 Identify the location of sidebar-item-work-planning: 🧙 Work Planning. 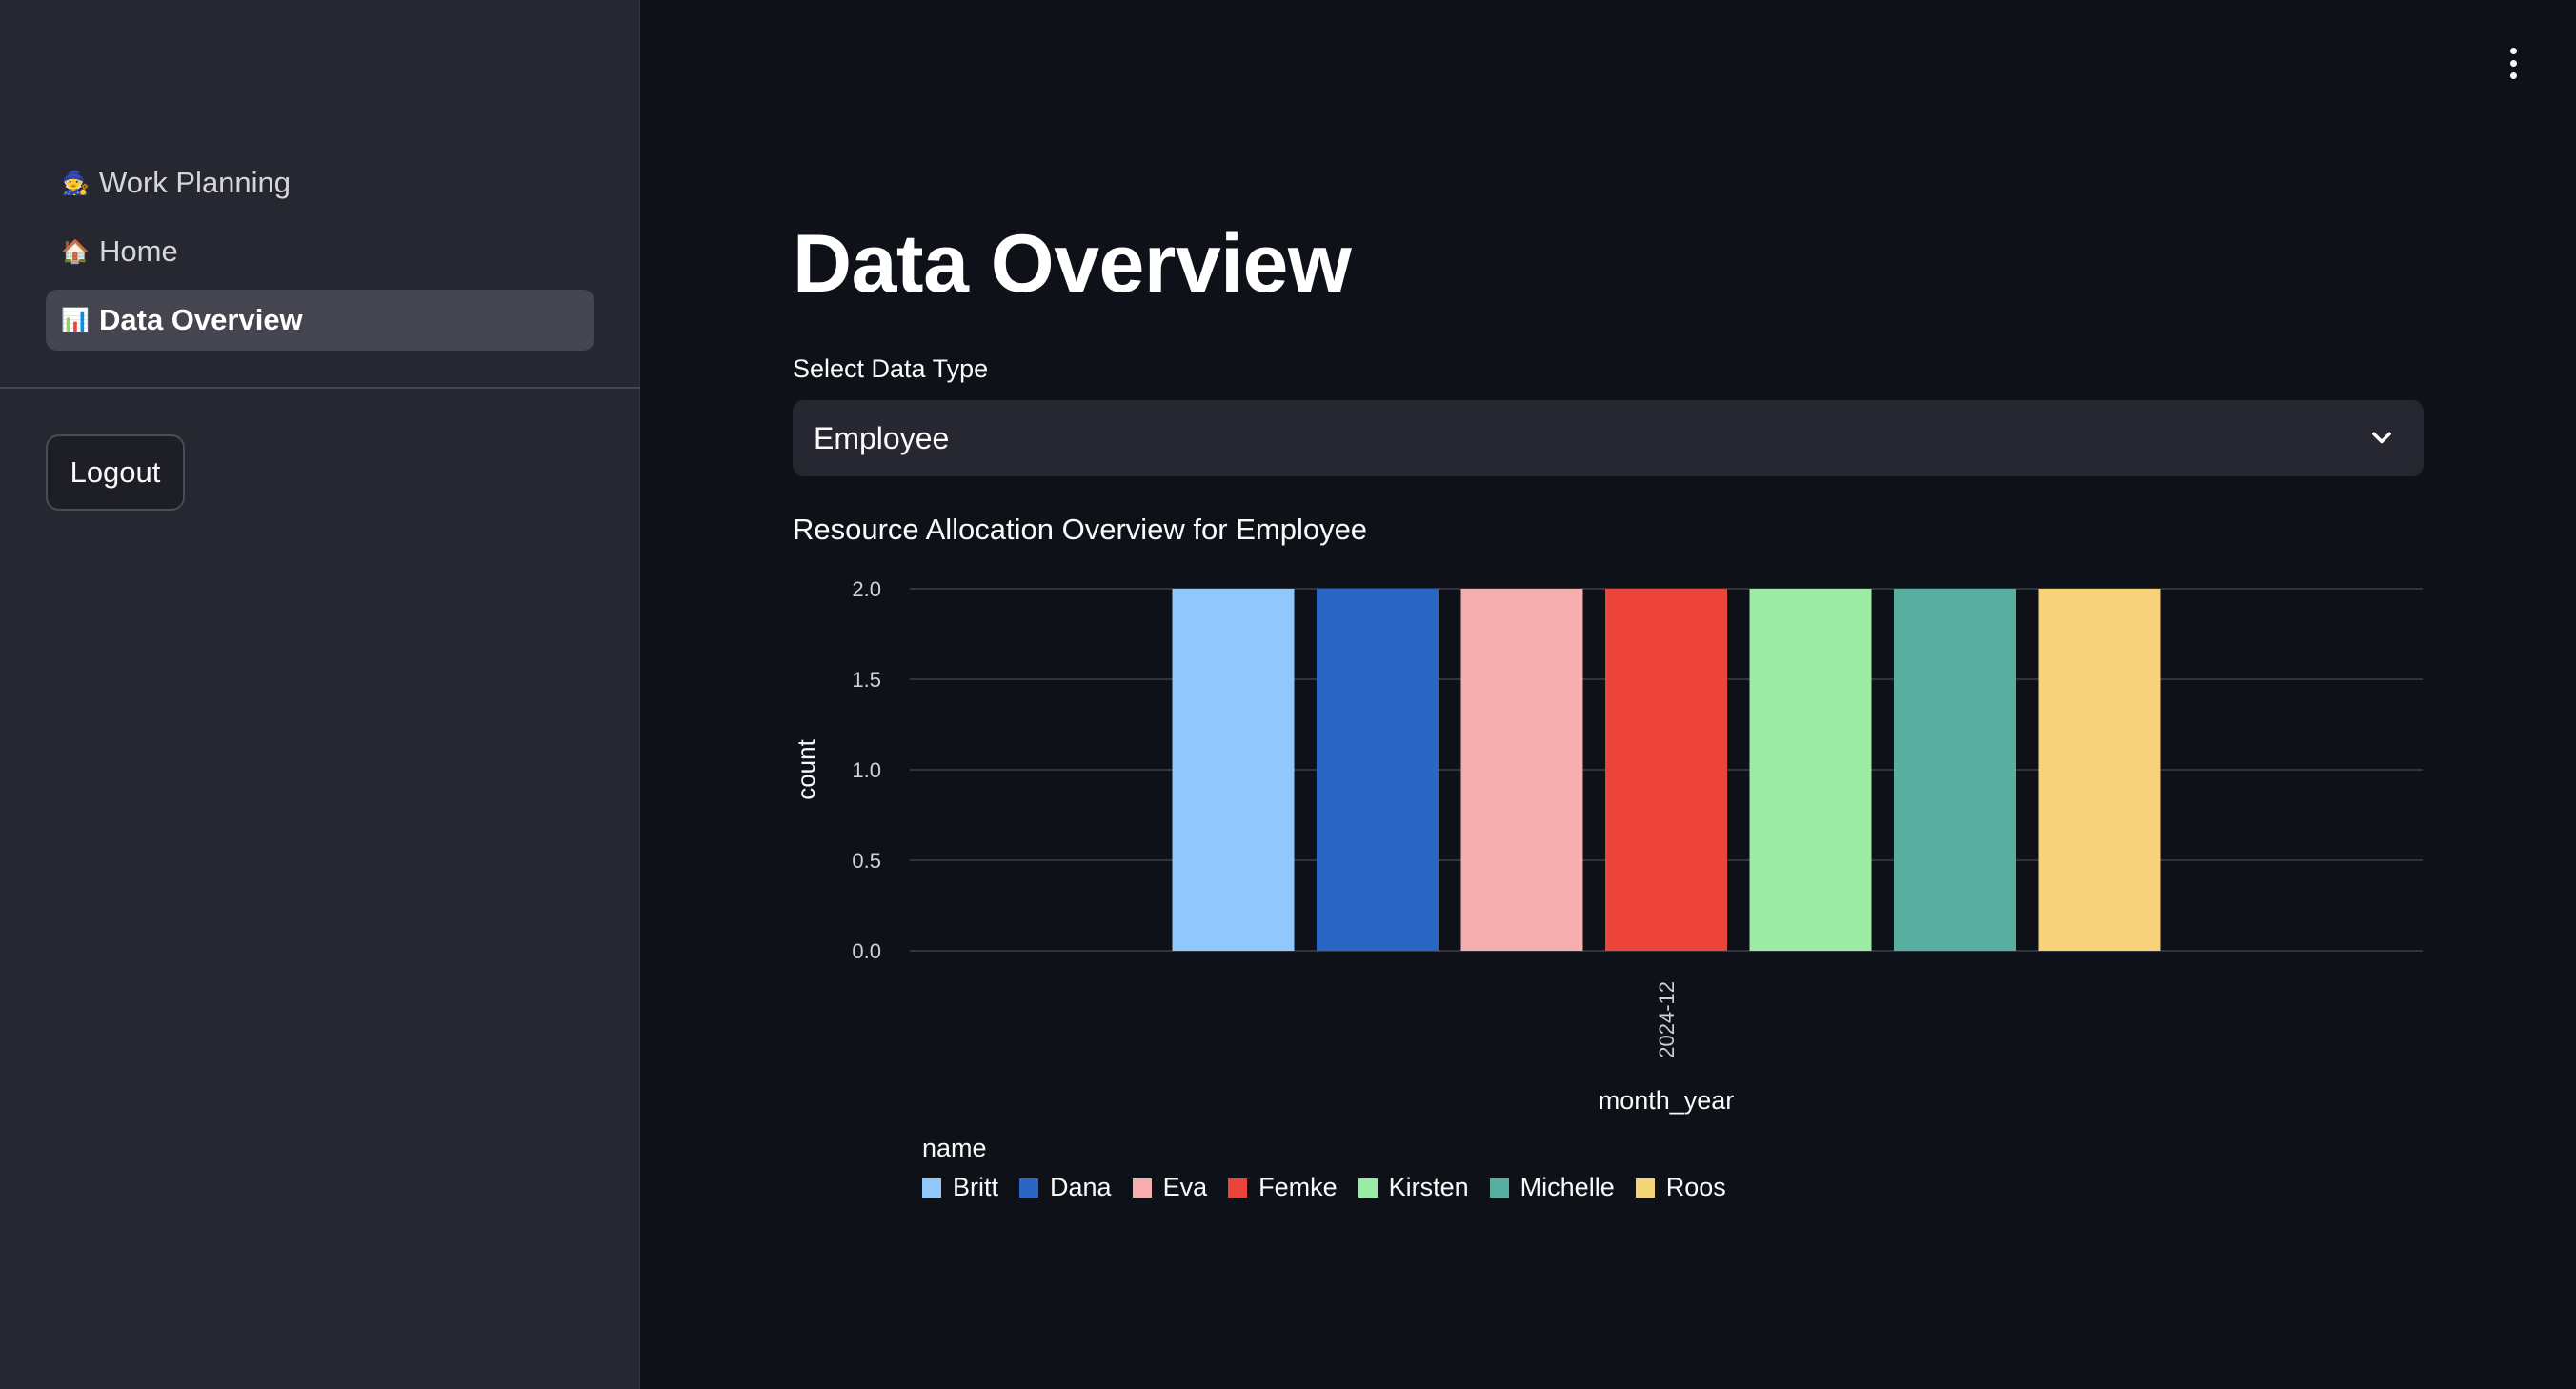
(320, 182).